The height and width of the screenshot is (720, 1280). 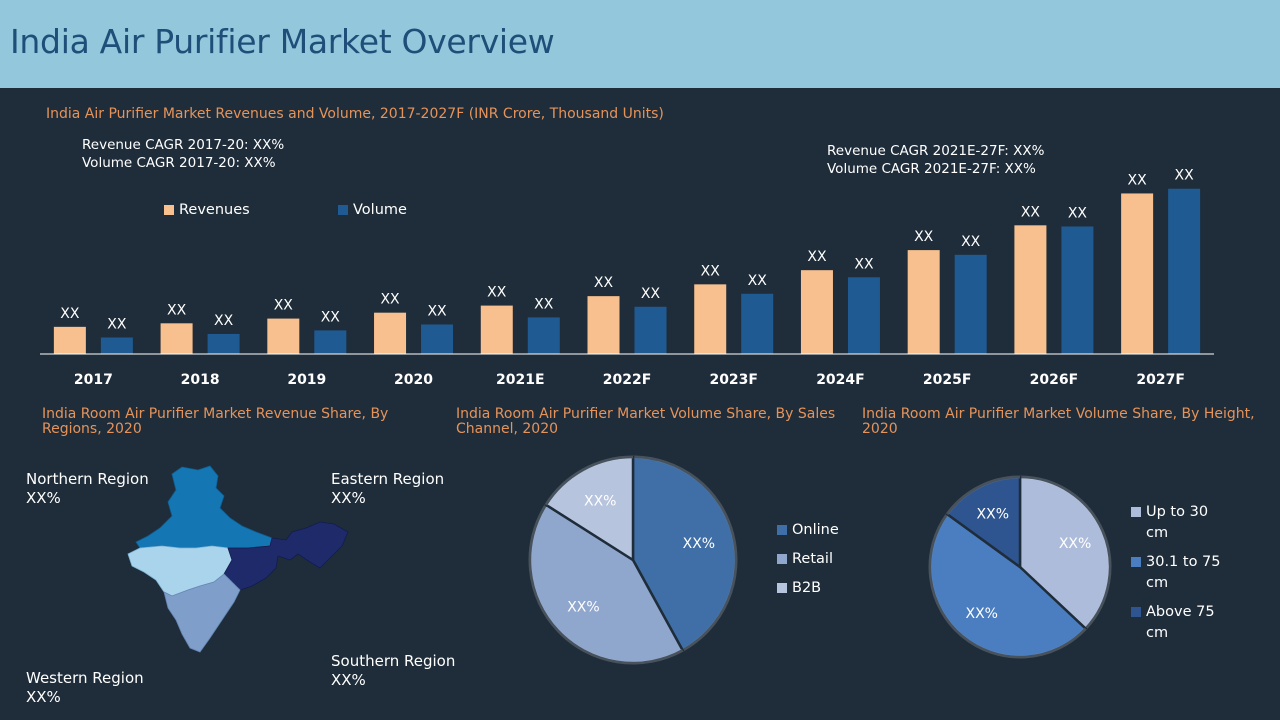 What do you see at coordinates (348, 680) in the screenshot?
I see `southern-region-value: XX%` at bounding box center [348, 680].